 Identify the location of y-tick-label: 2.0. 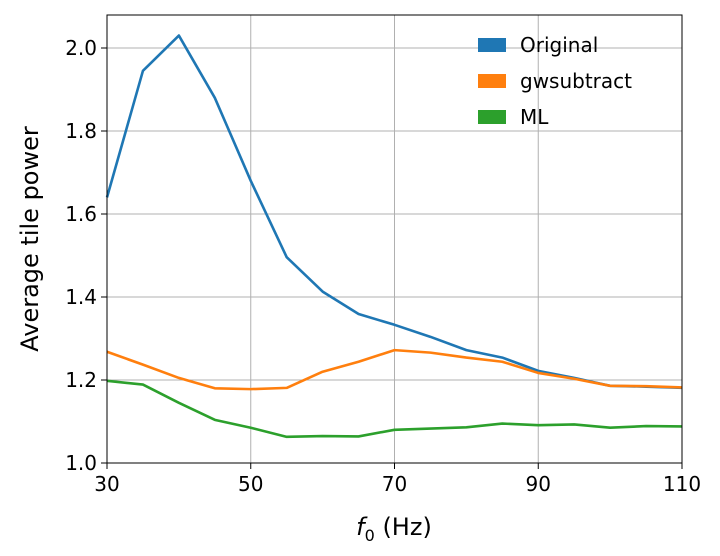
(81, 48).